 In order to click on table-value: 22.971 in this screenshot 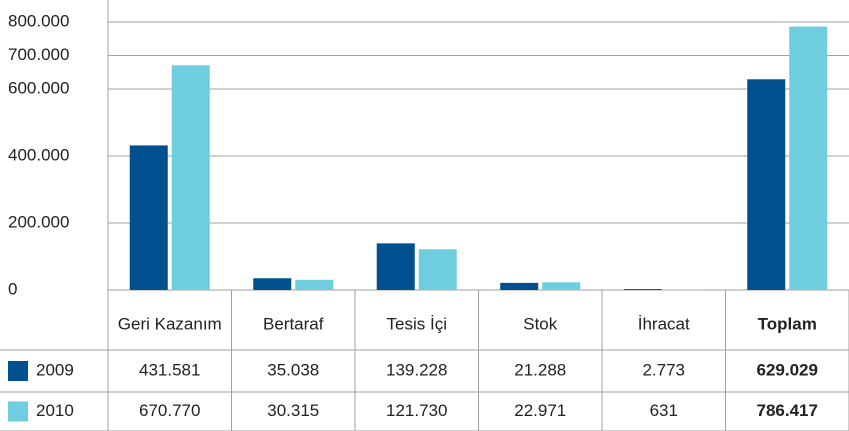, I will do `click(540, 410)`.